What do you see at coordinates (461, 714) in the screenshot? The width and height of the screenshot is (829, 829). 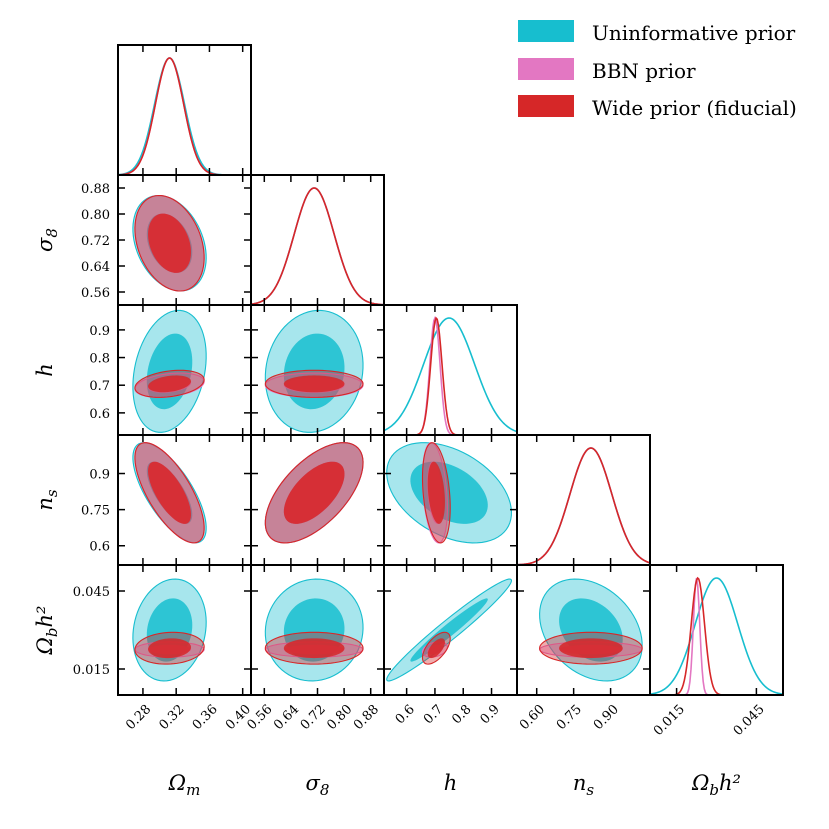 I see `x-tick-label-h: 0.8` at bounding box center [461, 714].